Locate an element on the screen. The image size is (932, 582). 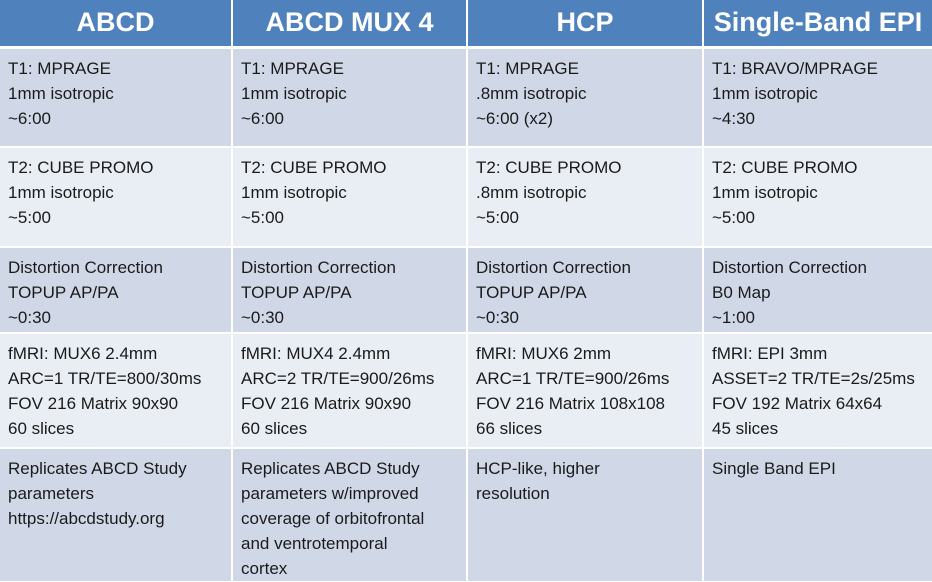
cell-t1-abcd: T1: MPRAGE 1mm isotropic ~6:00 is located at coordinates (116, 97).